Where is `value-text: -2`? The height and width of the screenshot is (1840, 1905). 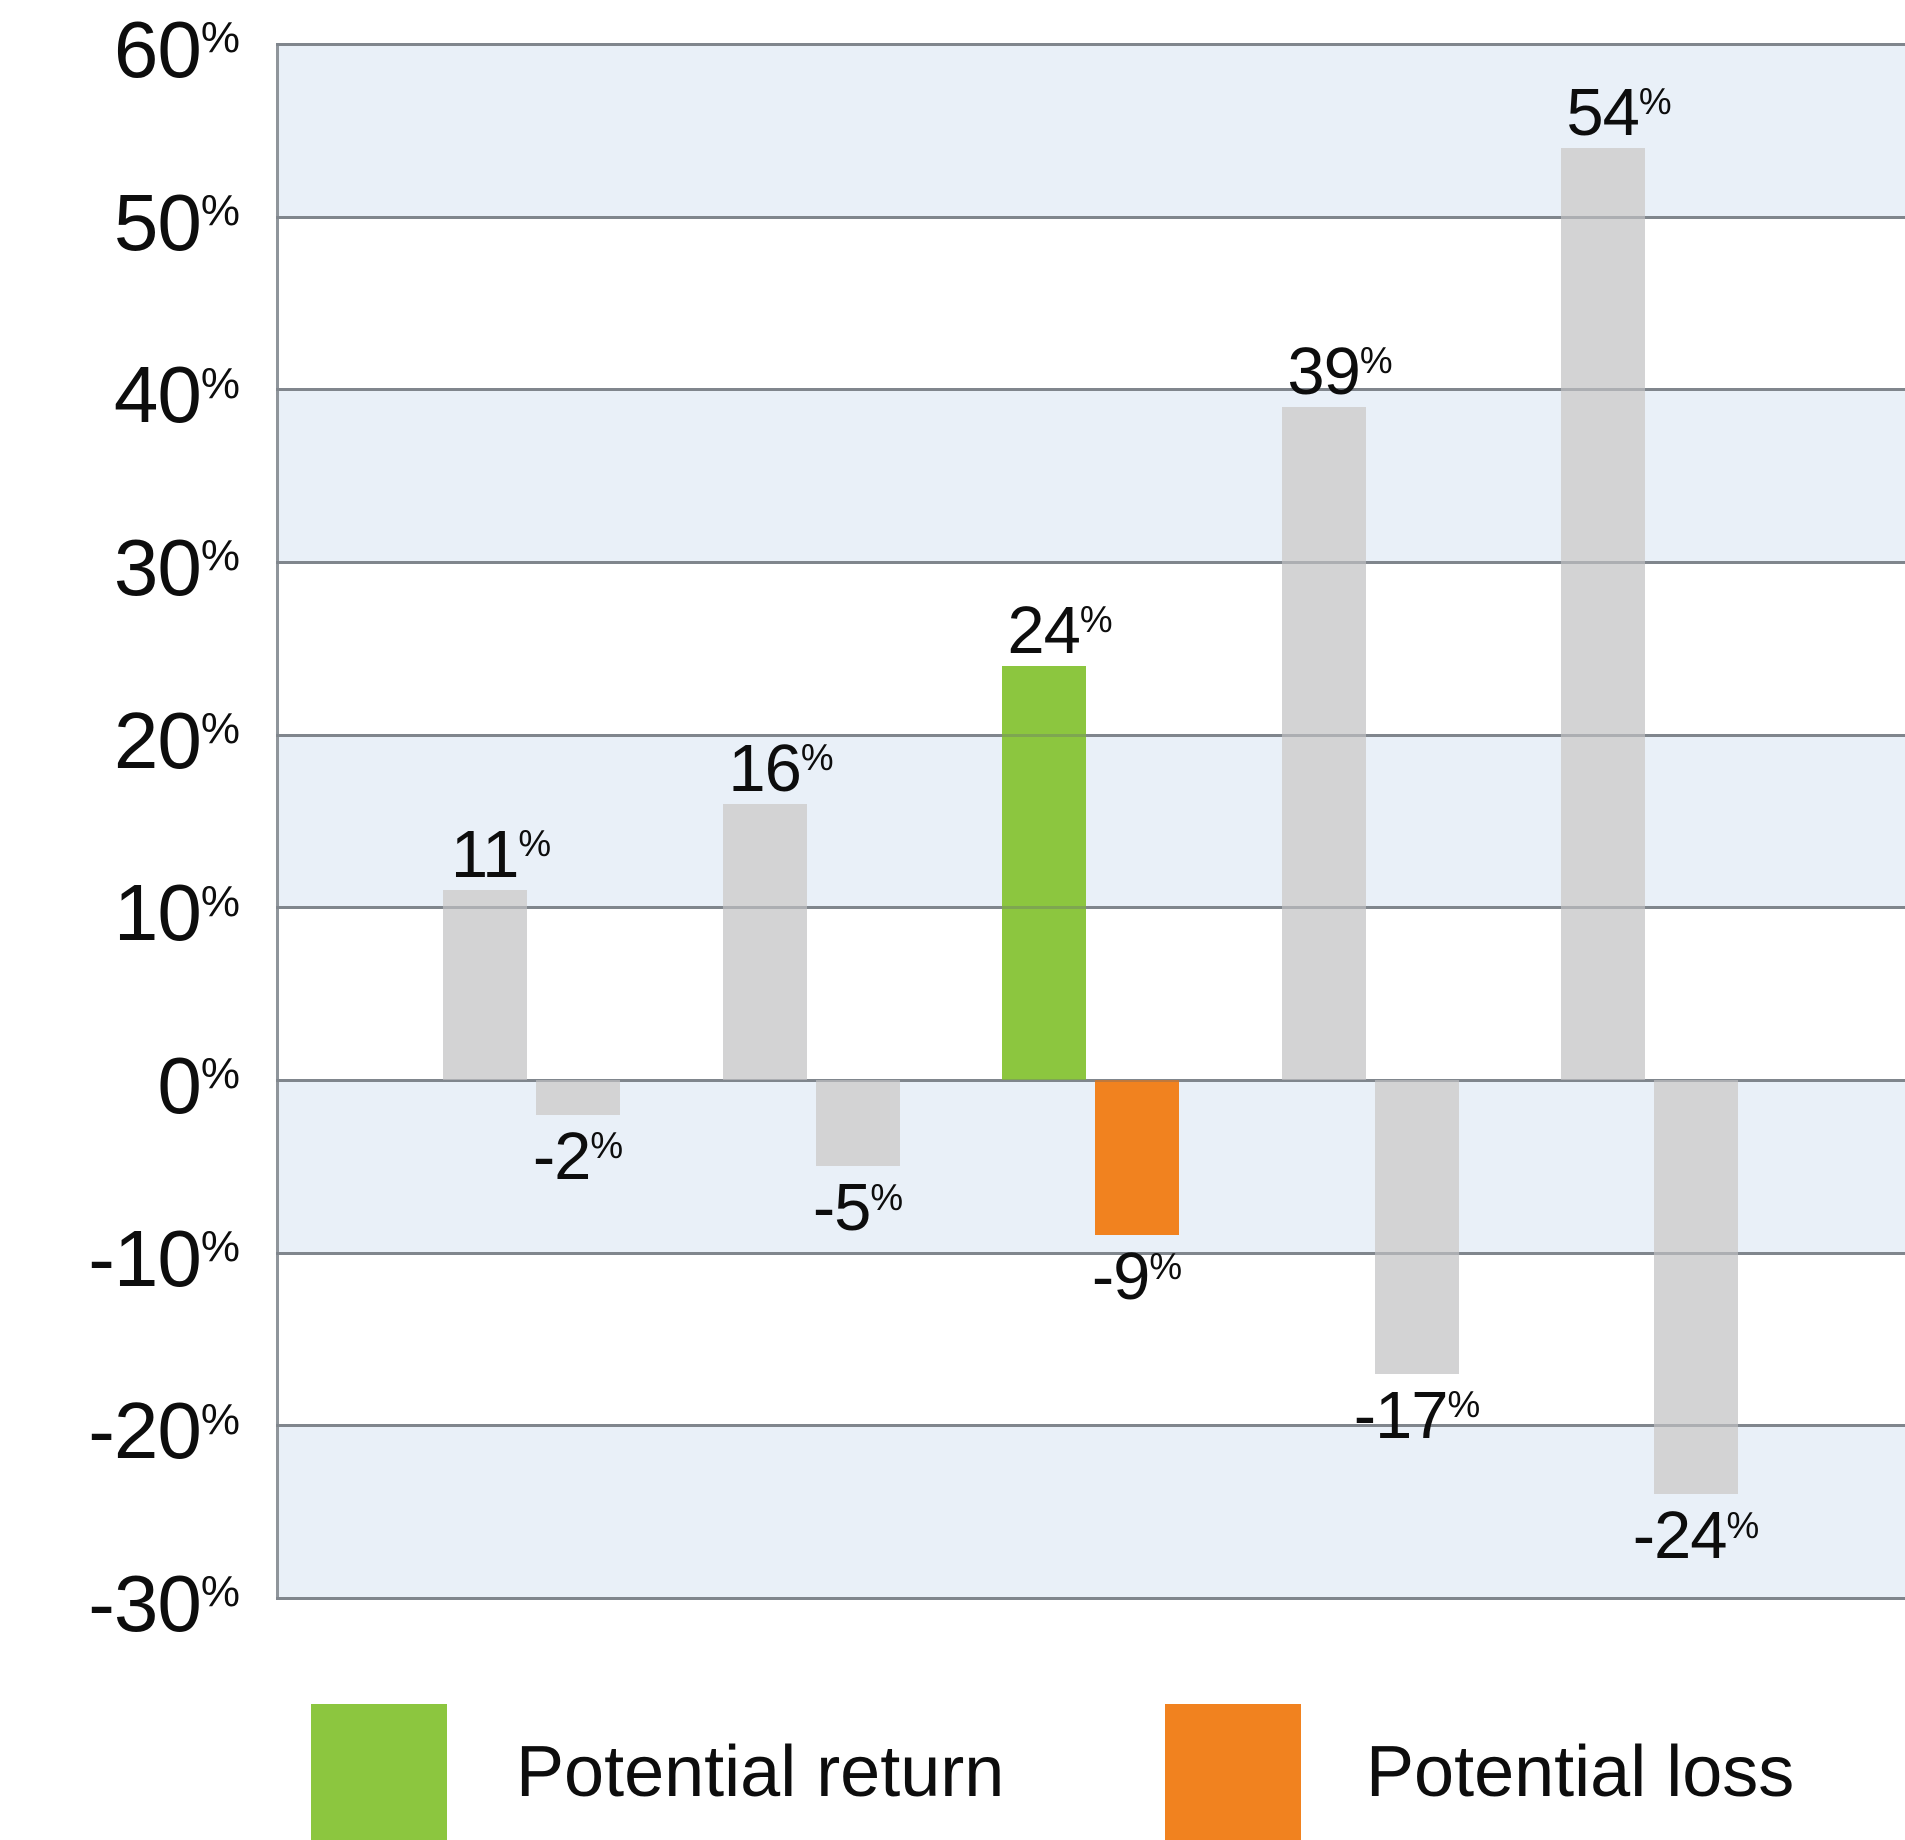
value-text: -2 is located at coordinates (562, 1156).